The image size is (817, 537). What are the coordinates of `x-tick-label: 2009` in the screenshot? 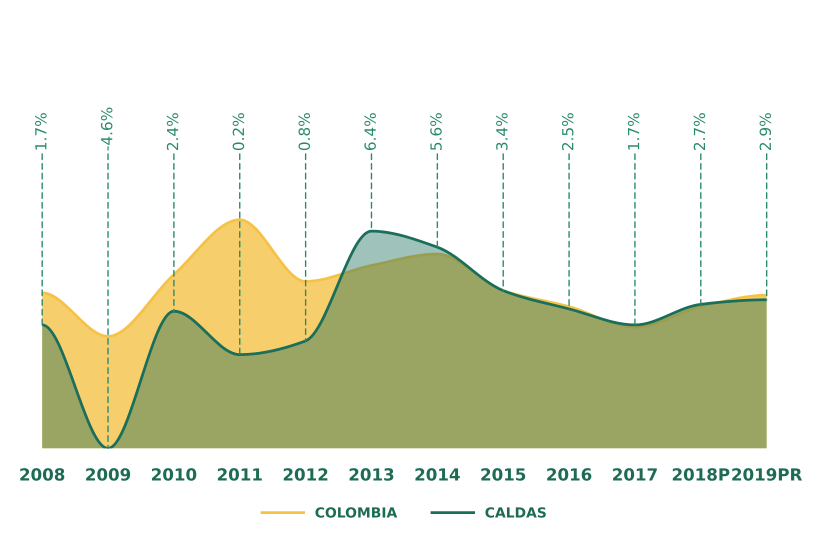 It's located at (108, 474).